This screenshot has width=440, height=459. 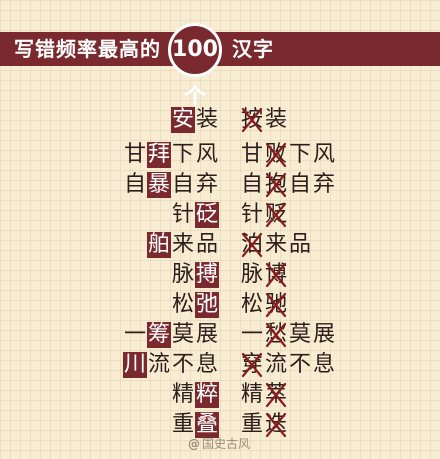 I want to click on word-row: 自暴自弃自抱自弃, so click(x=220, y=185).